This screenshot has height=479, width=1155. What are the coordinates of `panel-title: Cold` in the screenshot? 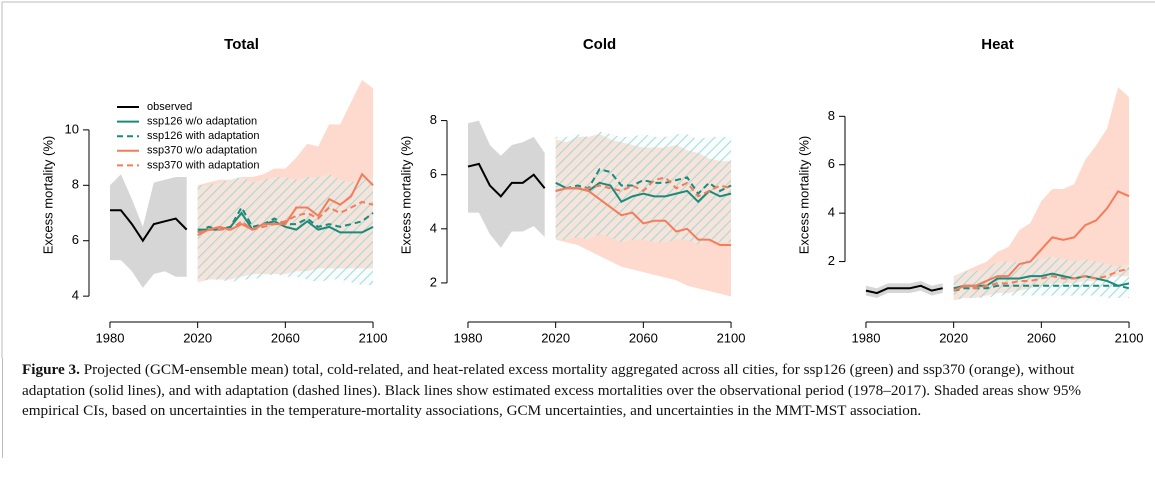 It's located at (599, 44).